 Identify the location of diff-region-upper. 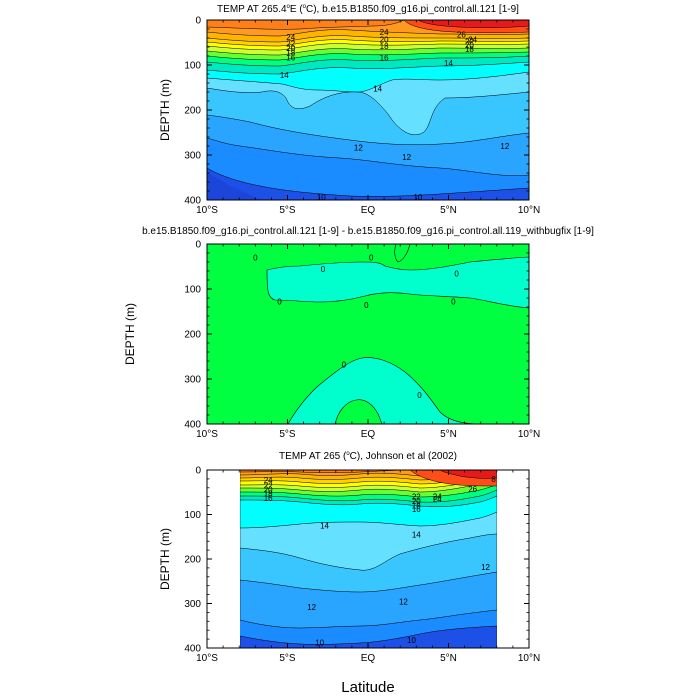
(397, 282).